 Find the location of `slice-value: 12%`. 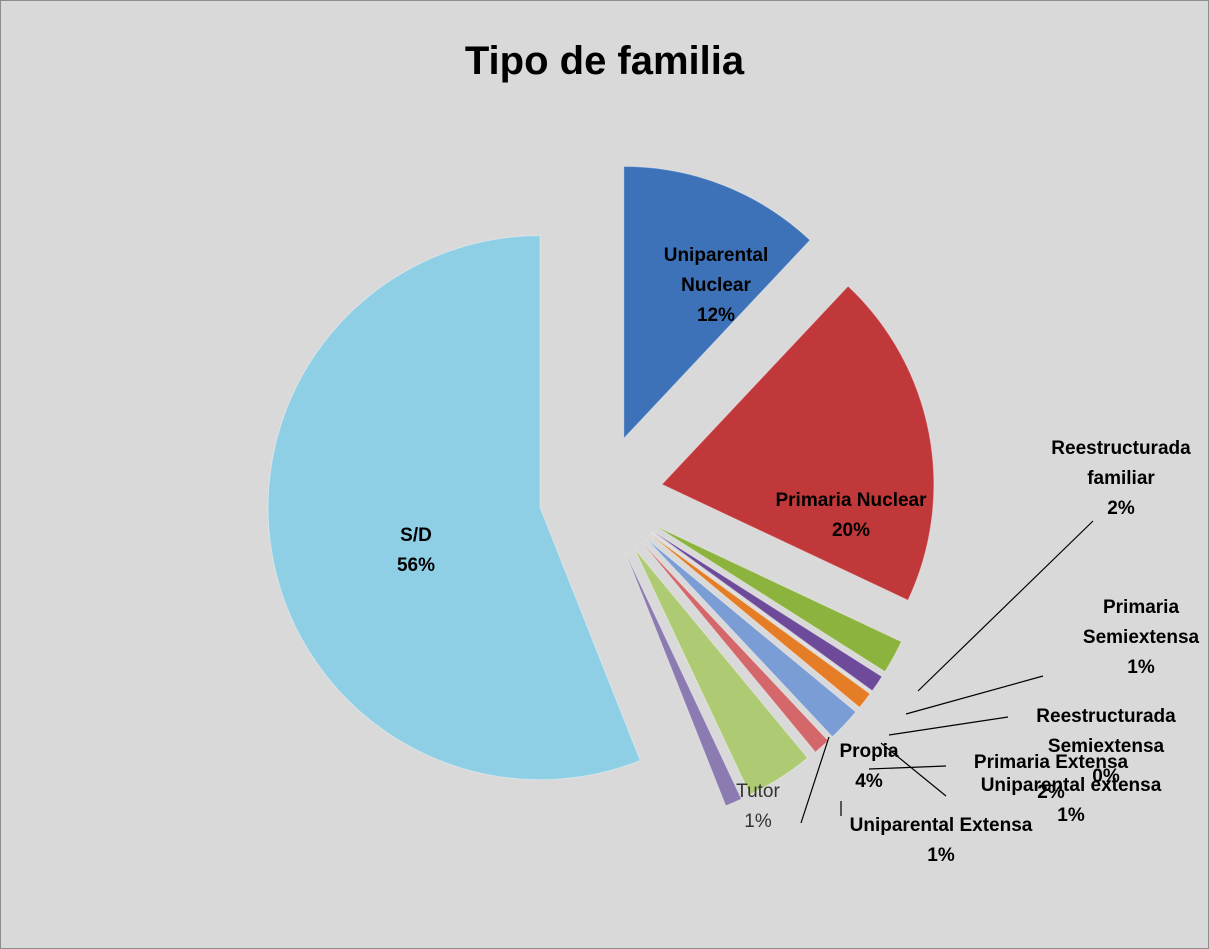

slice-value: 12% is located at coordinates (716, 315).